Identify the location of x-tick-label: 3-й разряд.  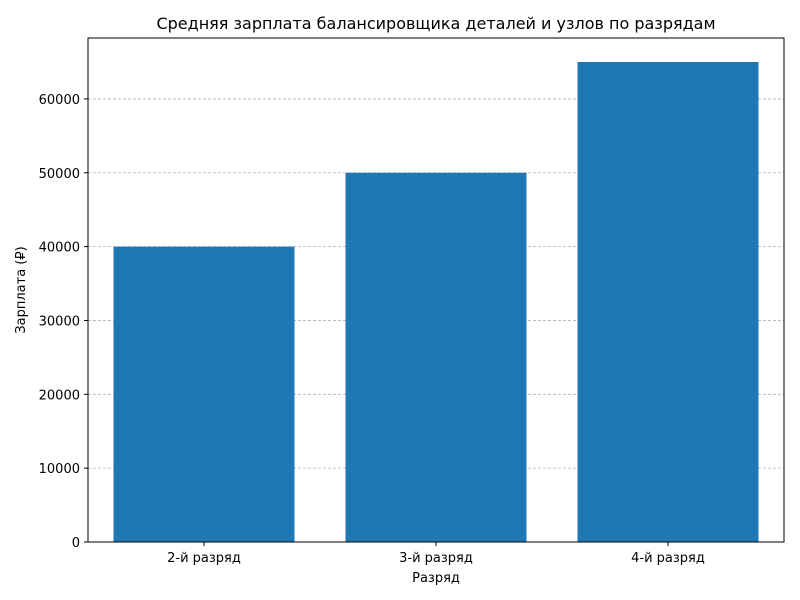
(436, 558).